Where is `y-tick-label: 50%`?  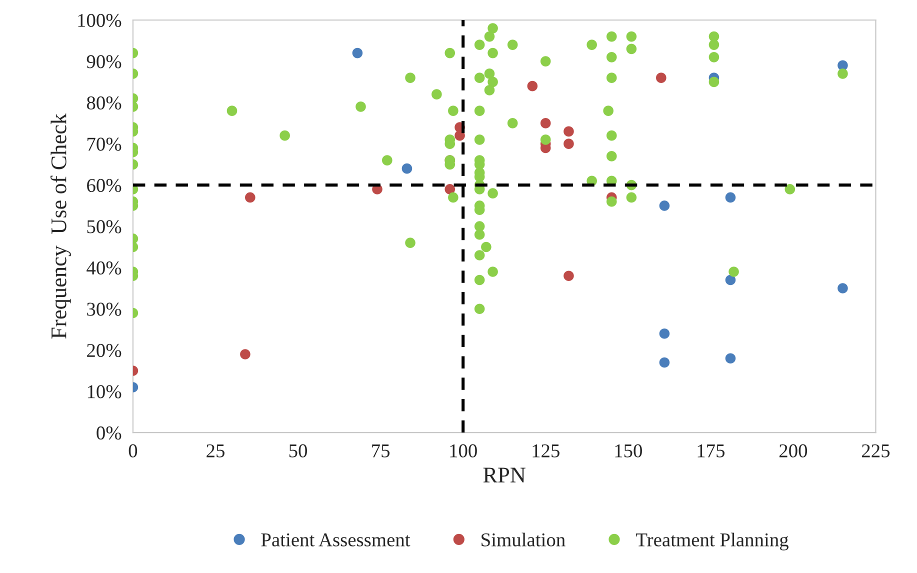
y-tick-label: 50% is located at coordinates (104, 227).